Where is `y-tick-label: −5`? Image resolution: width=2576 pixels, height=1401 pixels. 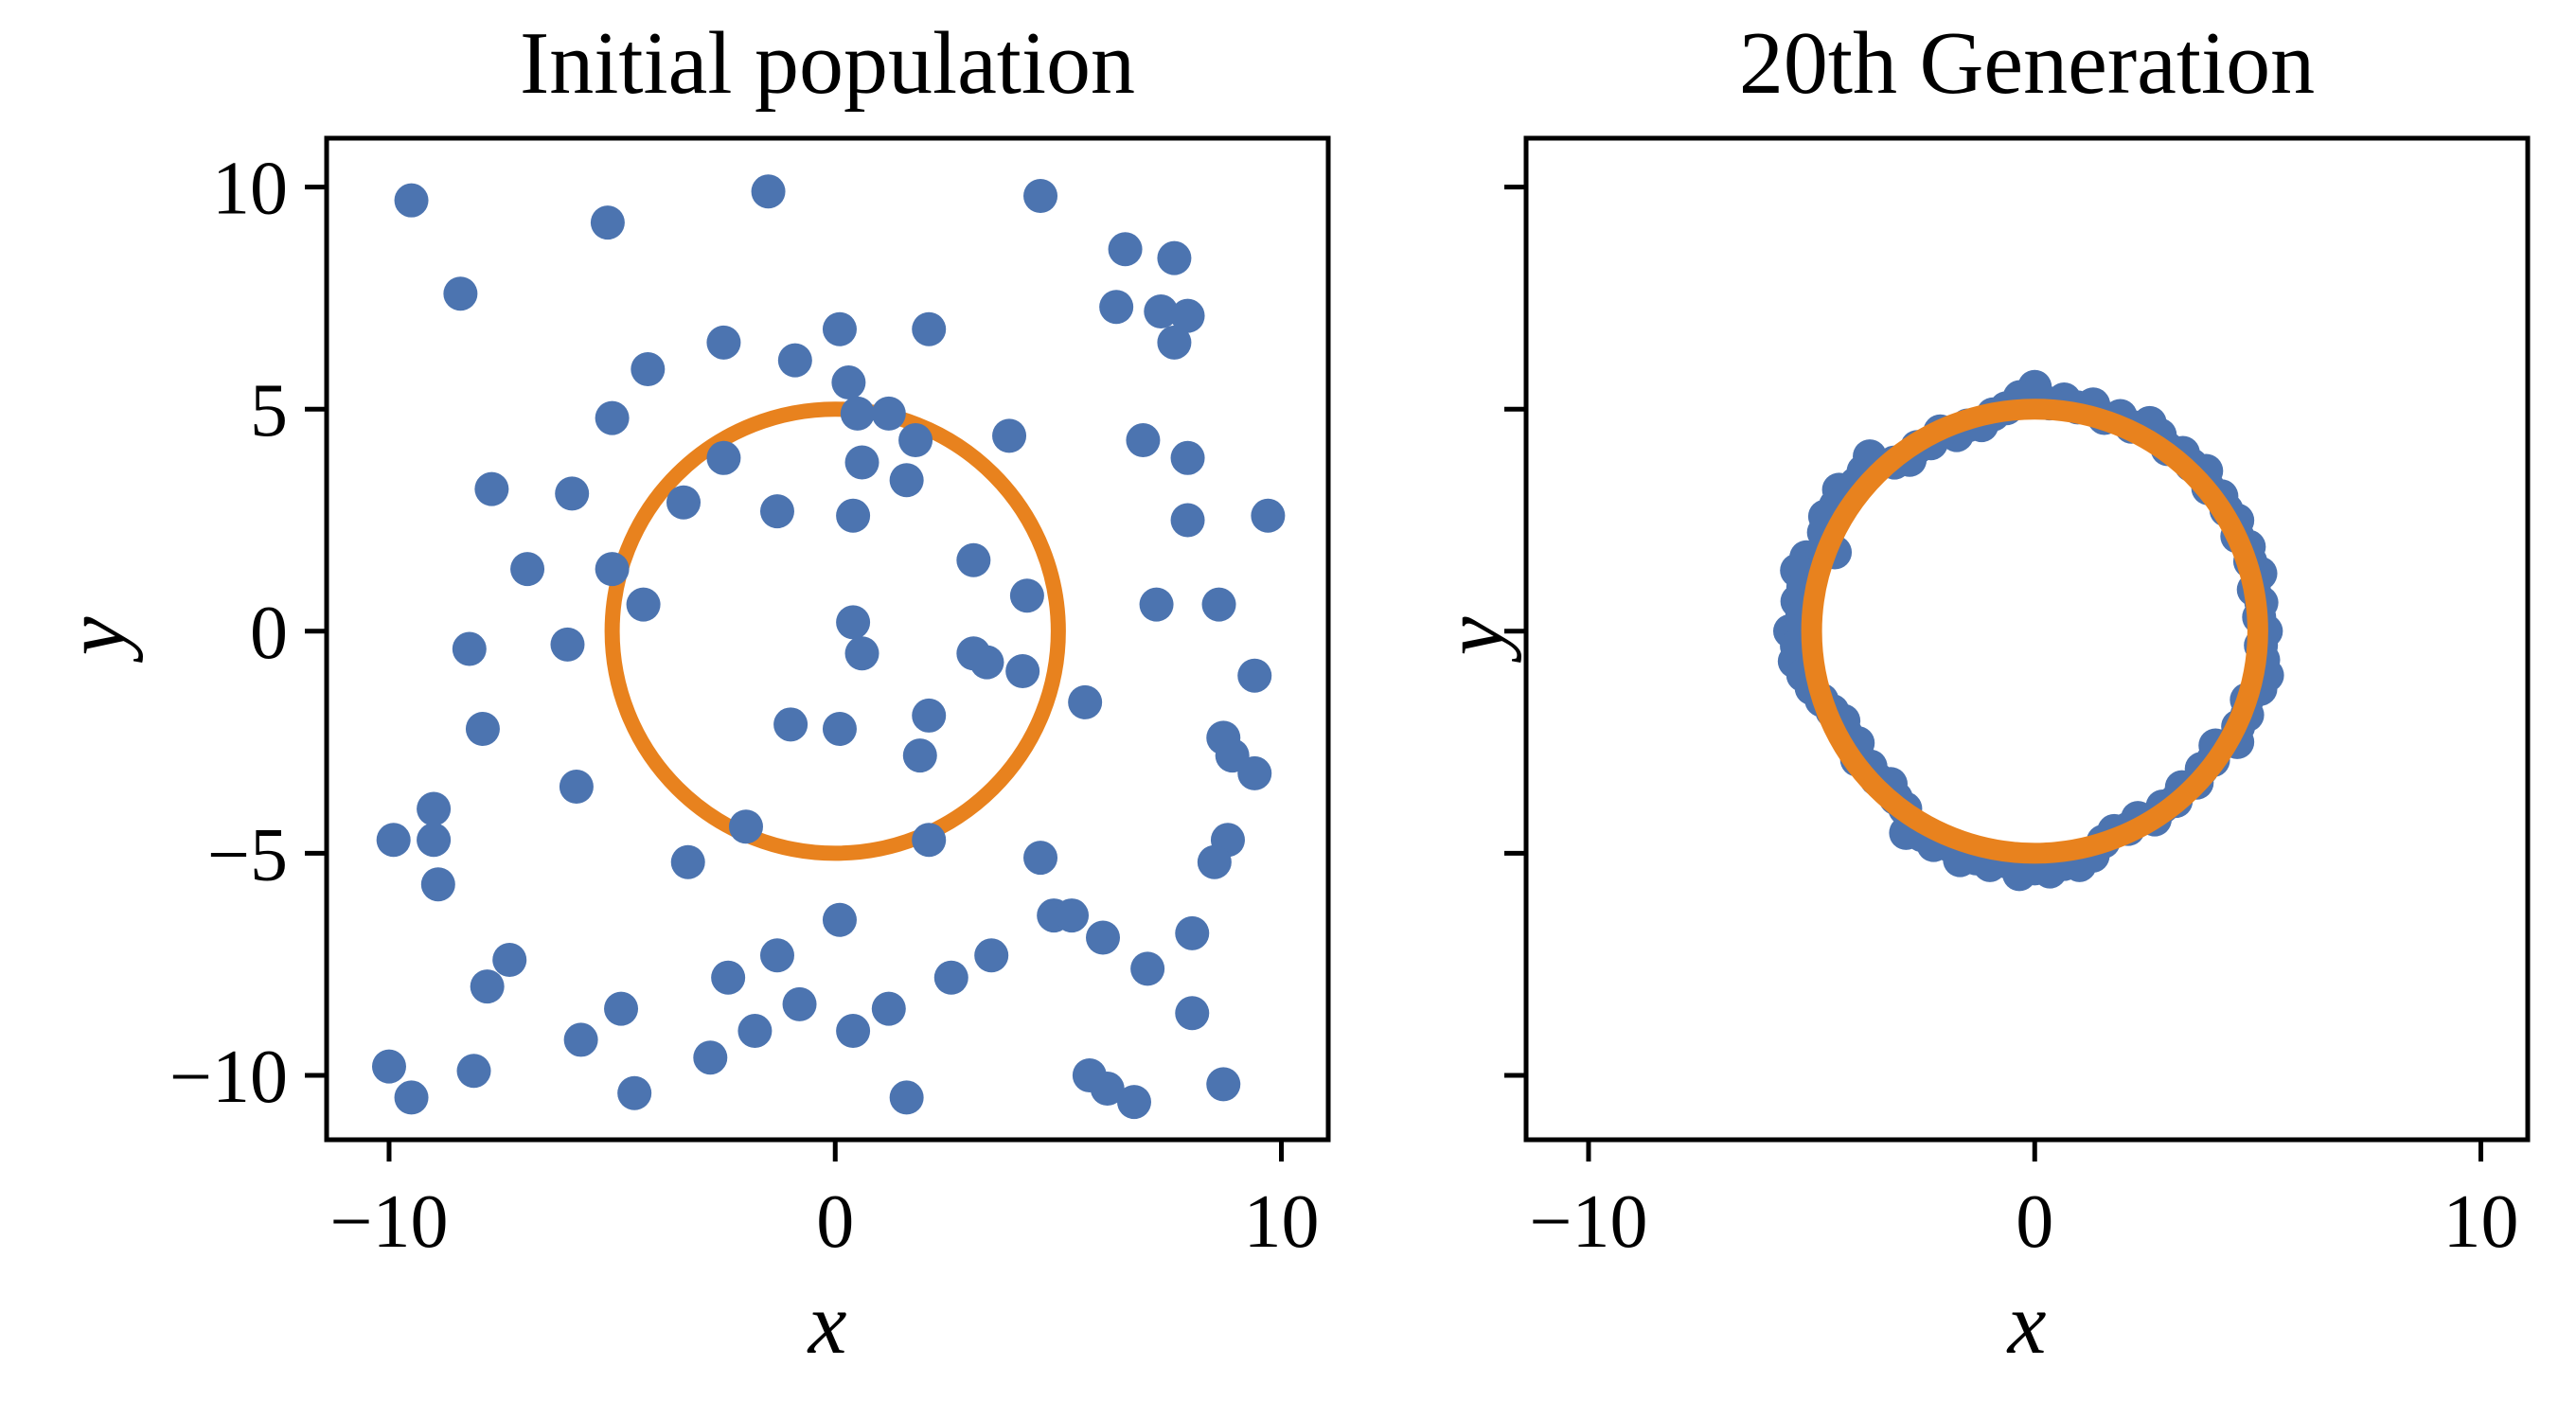 y-tick-label: −5 is located at coordinates (248, 854).